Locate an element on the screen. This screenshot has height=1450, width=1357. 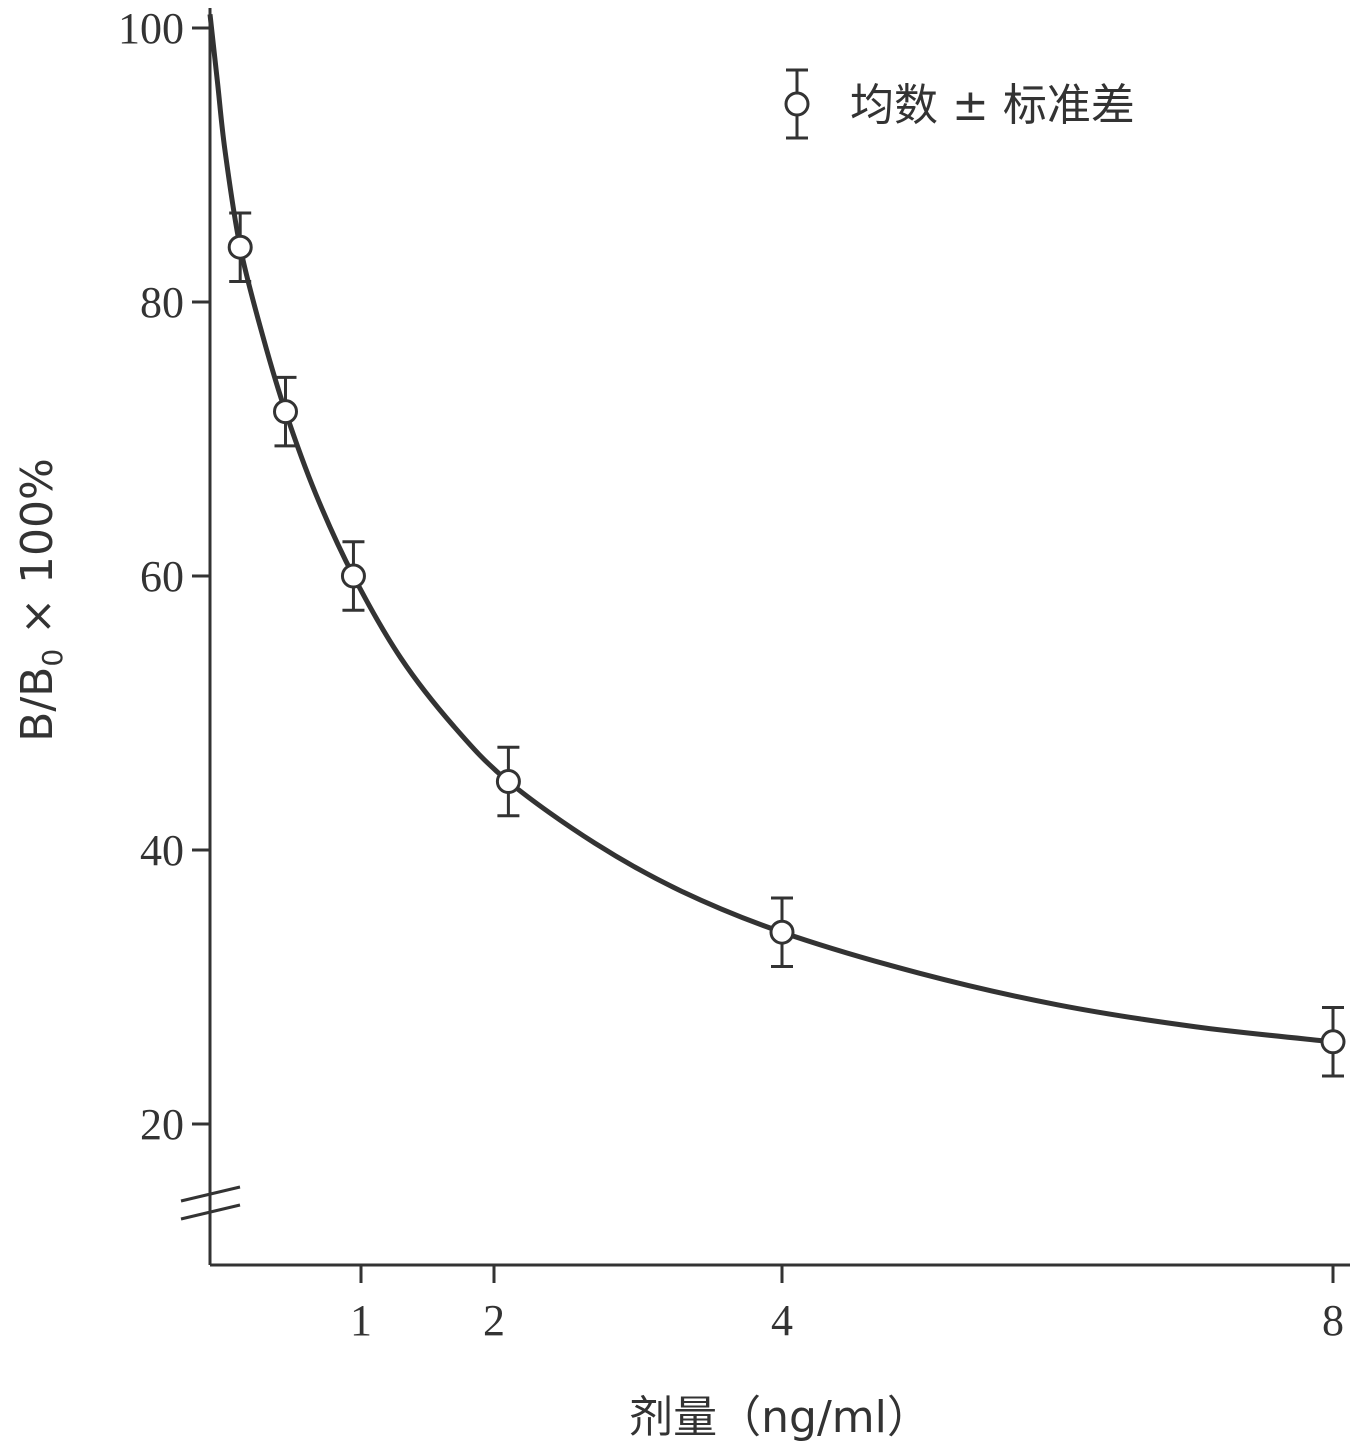
legend-label: 均数 ± 标准差 is located at coordinates (992, 105).